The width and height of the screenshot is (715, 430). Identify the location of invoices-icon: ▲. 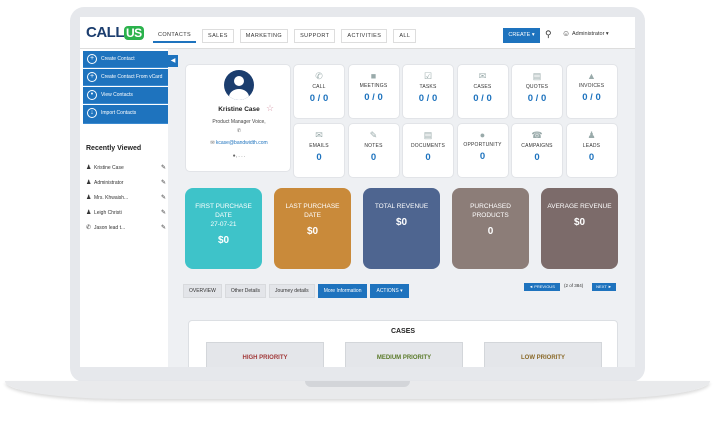
(591, 76).